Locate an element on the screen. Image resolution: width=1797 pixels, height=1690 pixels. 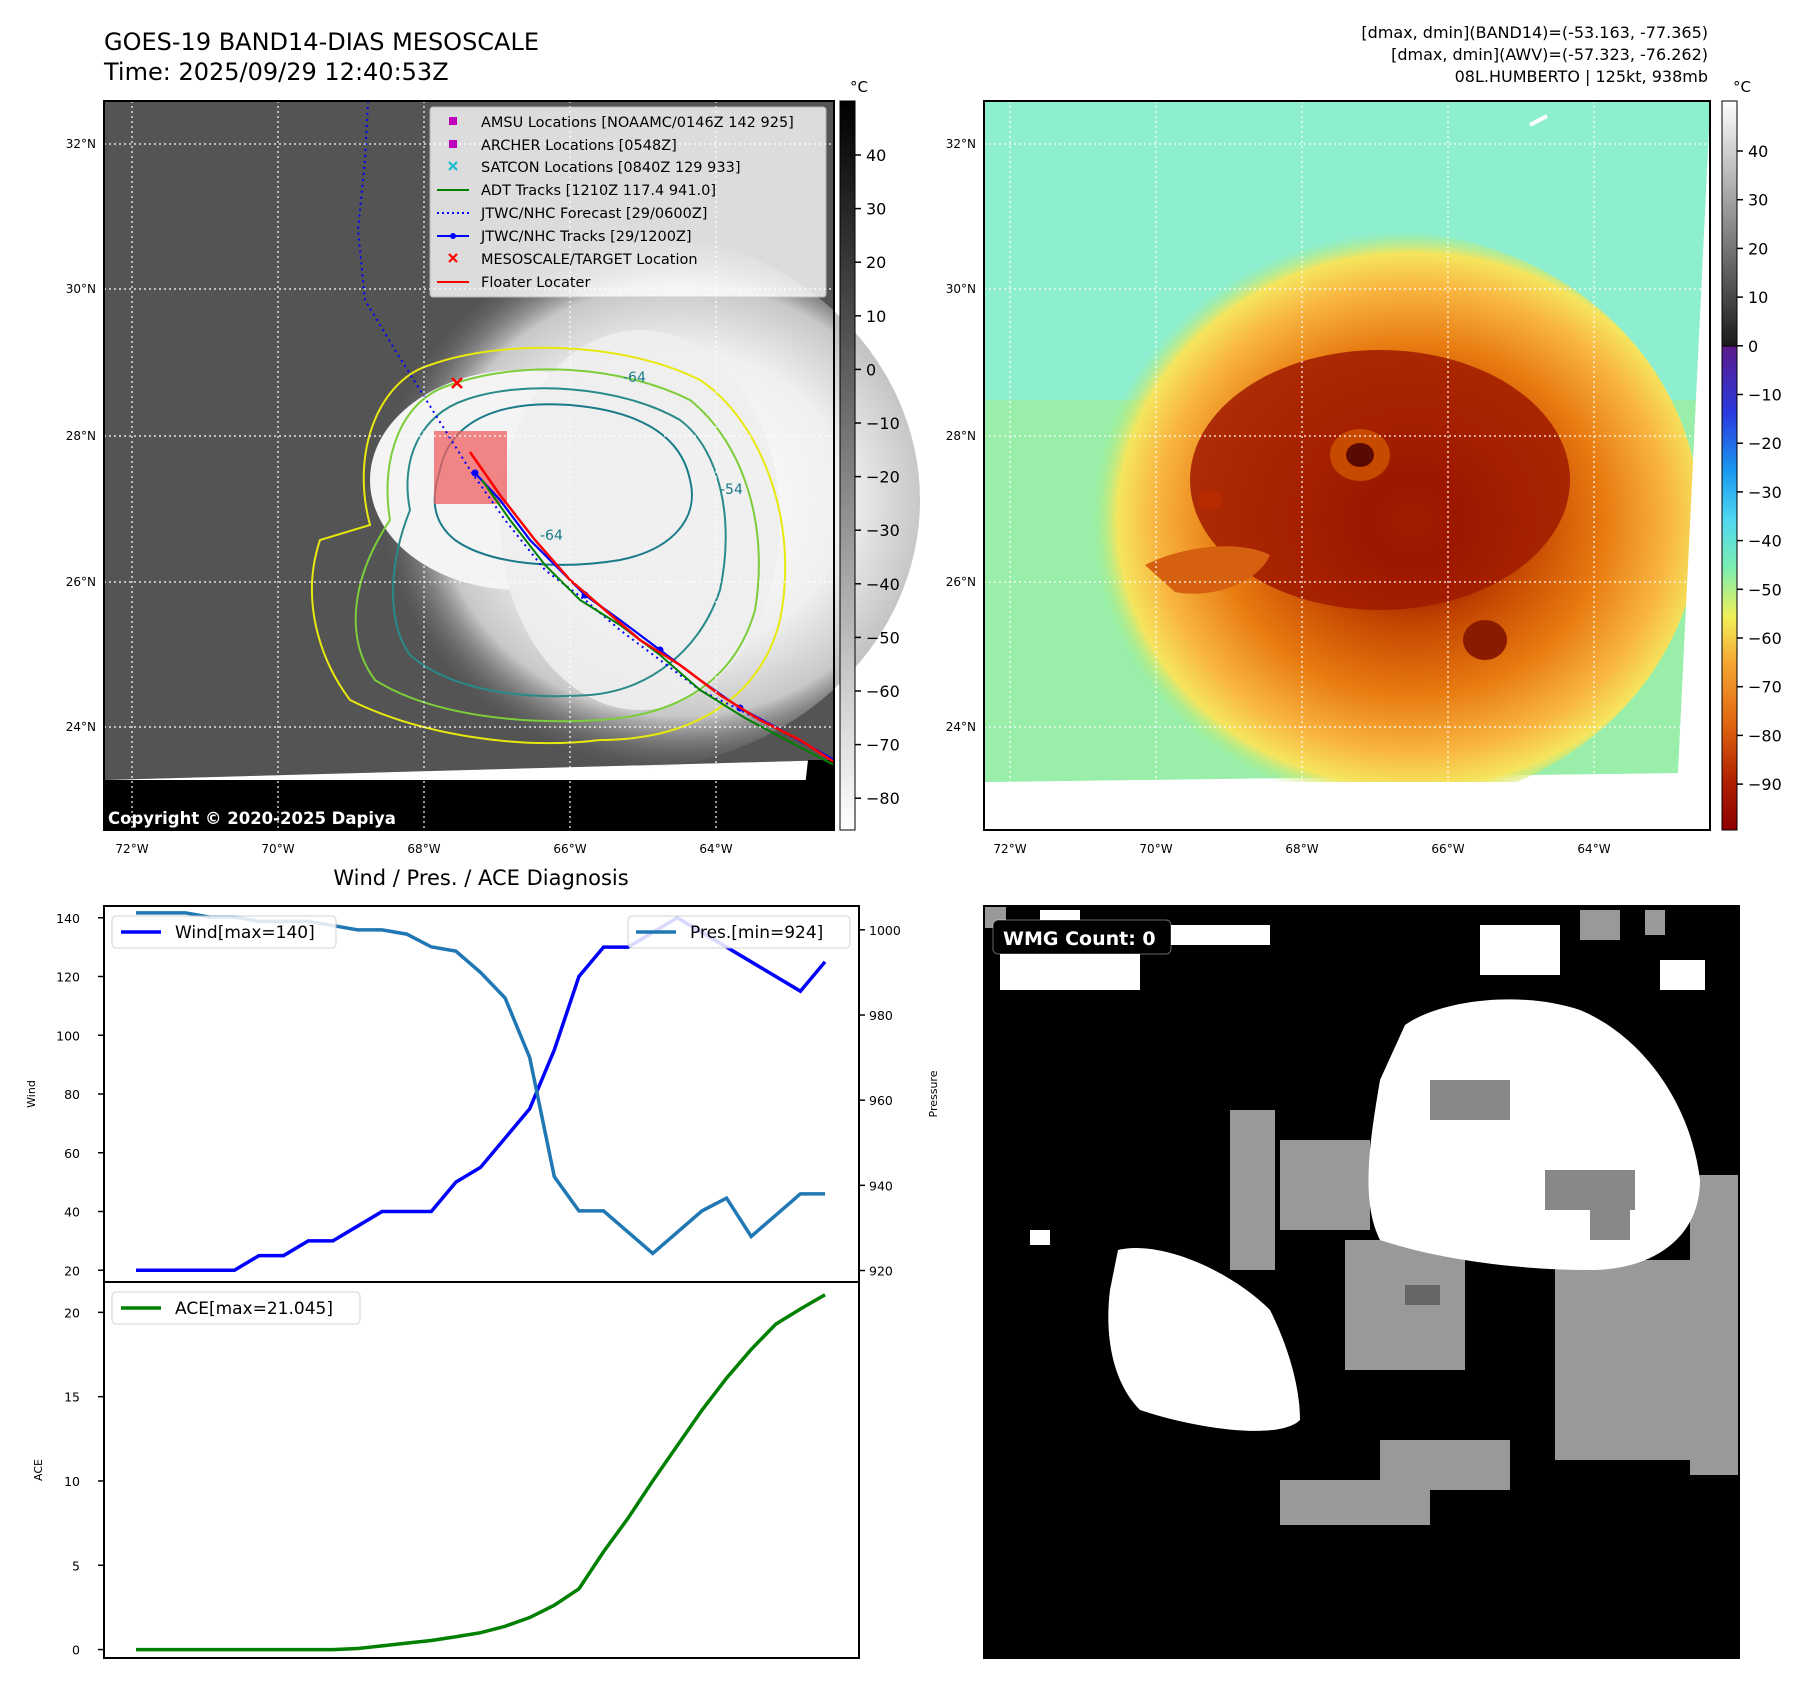
color-colorbar-tick-label: 30 is located at coordinates (1758, 200).